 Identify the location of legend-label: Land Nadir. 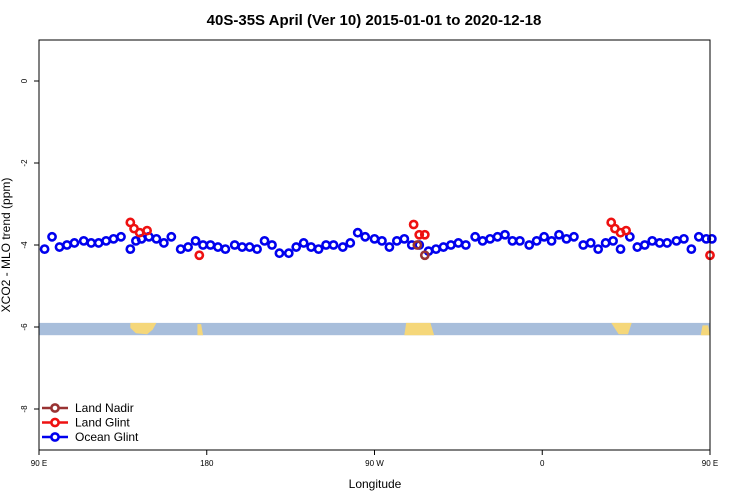
(104, 408).